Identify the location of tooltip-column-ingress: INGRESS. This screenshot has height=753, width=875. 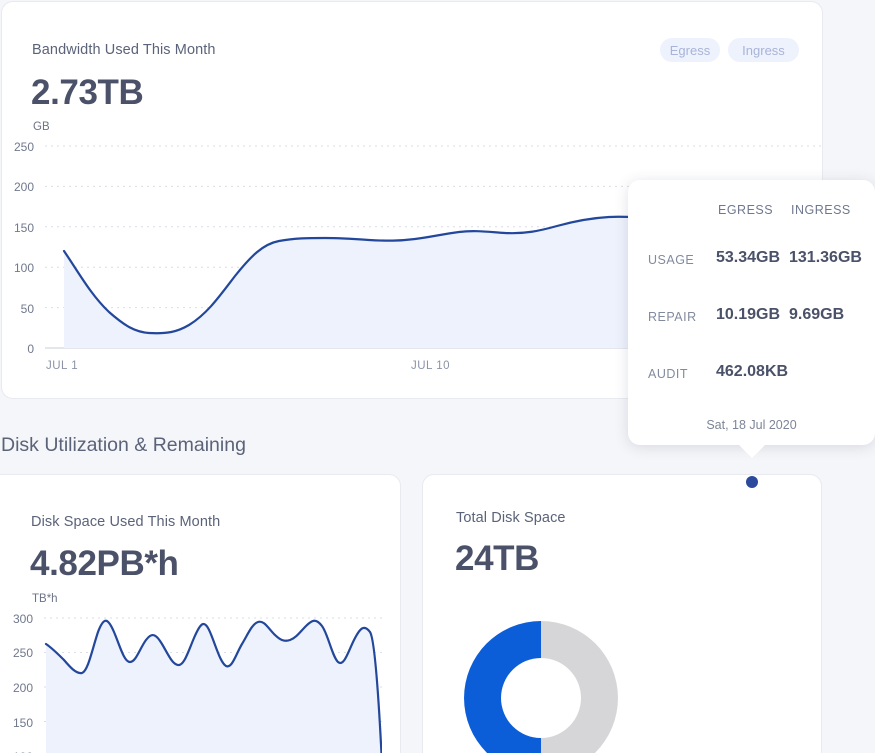
(821, 210).